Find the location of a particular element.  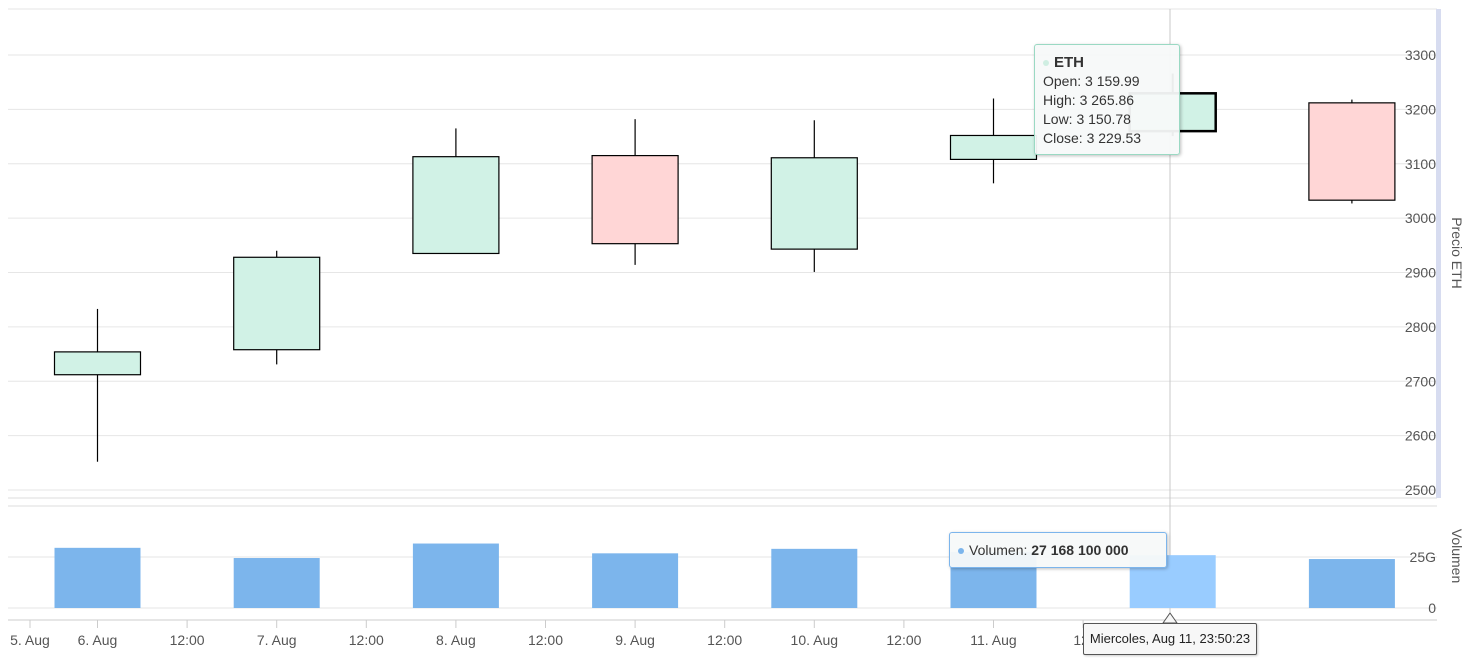

tooltip-open: Open: 3 159.99 is located at coordinates (1091, 81).